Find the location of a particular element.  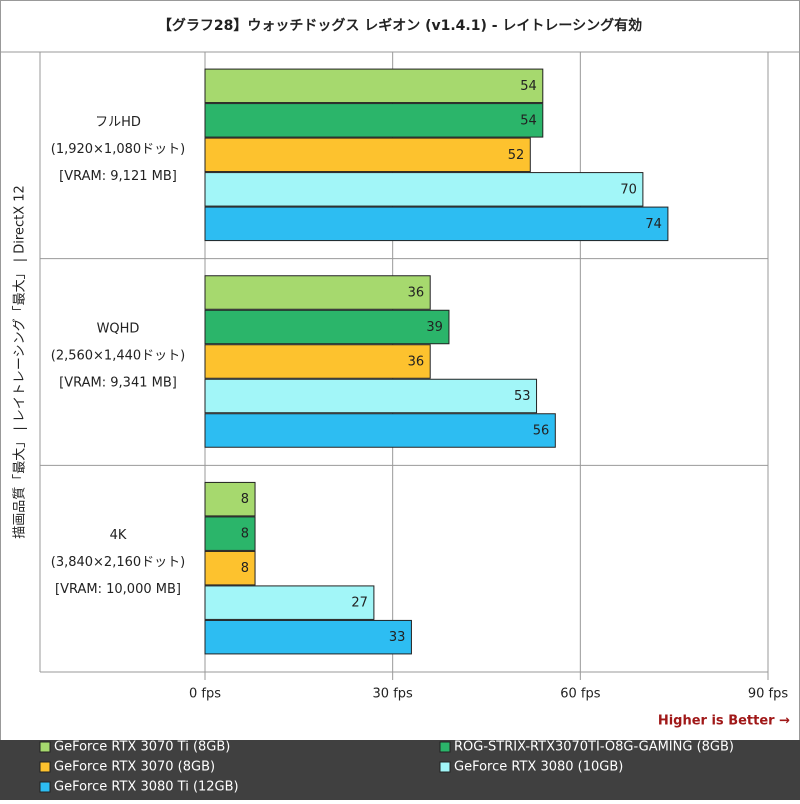

value-label: 33 is located at coordinates (397, 637).